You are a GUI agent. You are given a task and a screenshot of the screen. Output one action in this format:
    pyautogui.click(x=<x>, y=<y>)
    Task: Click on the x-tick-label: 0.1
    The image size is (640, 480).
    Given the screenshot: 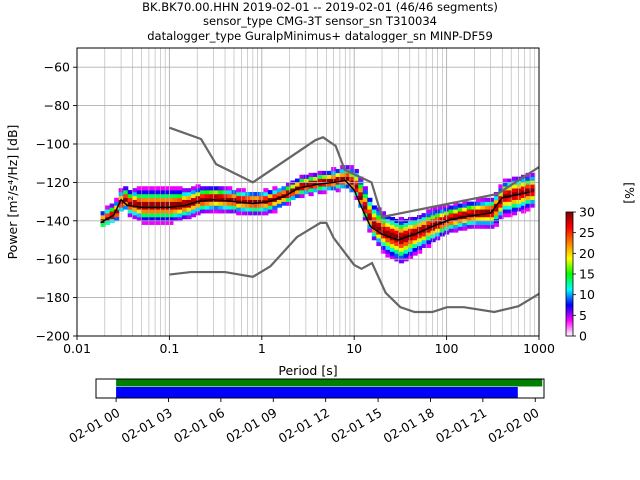 What is the action you would take?
    pyautogui.click(x=169, y=348)
    